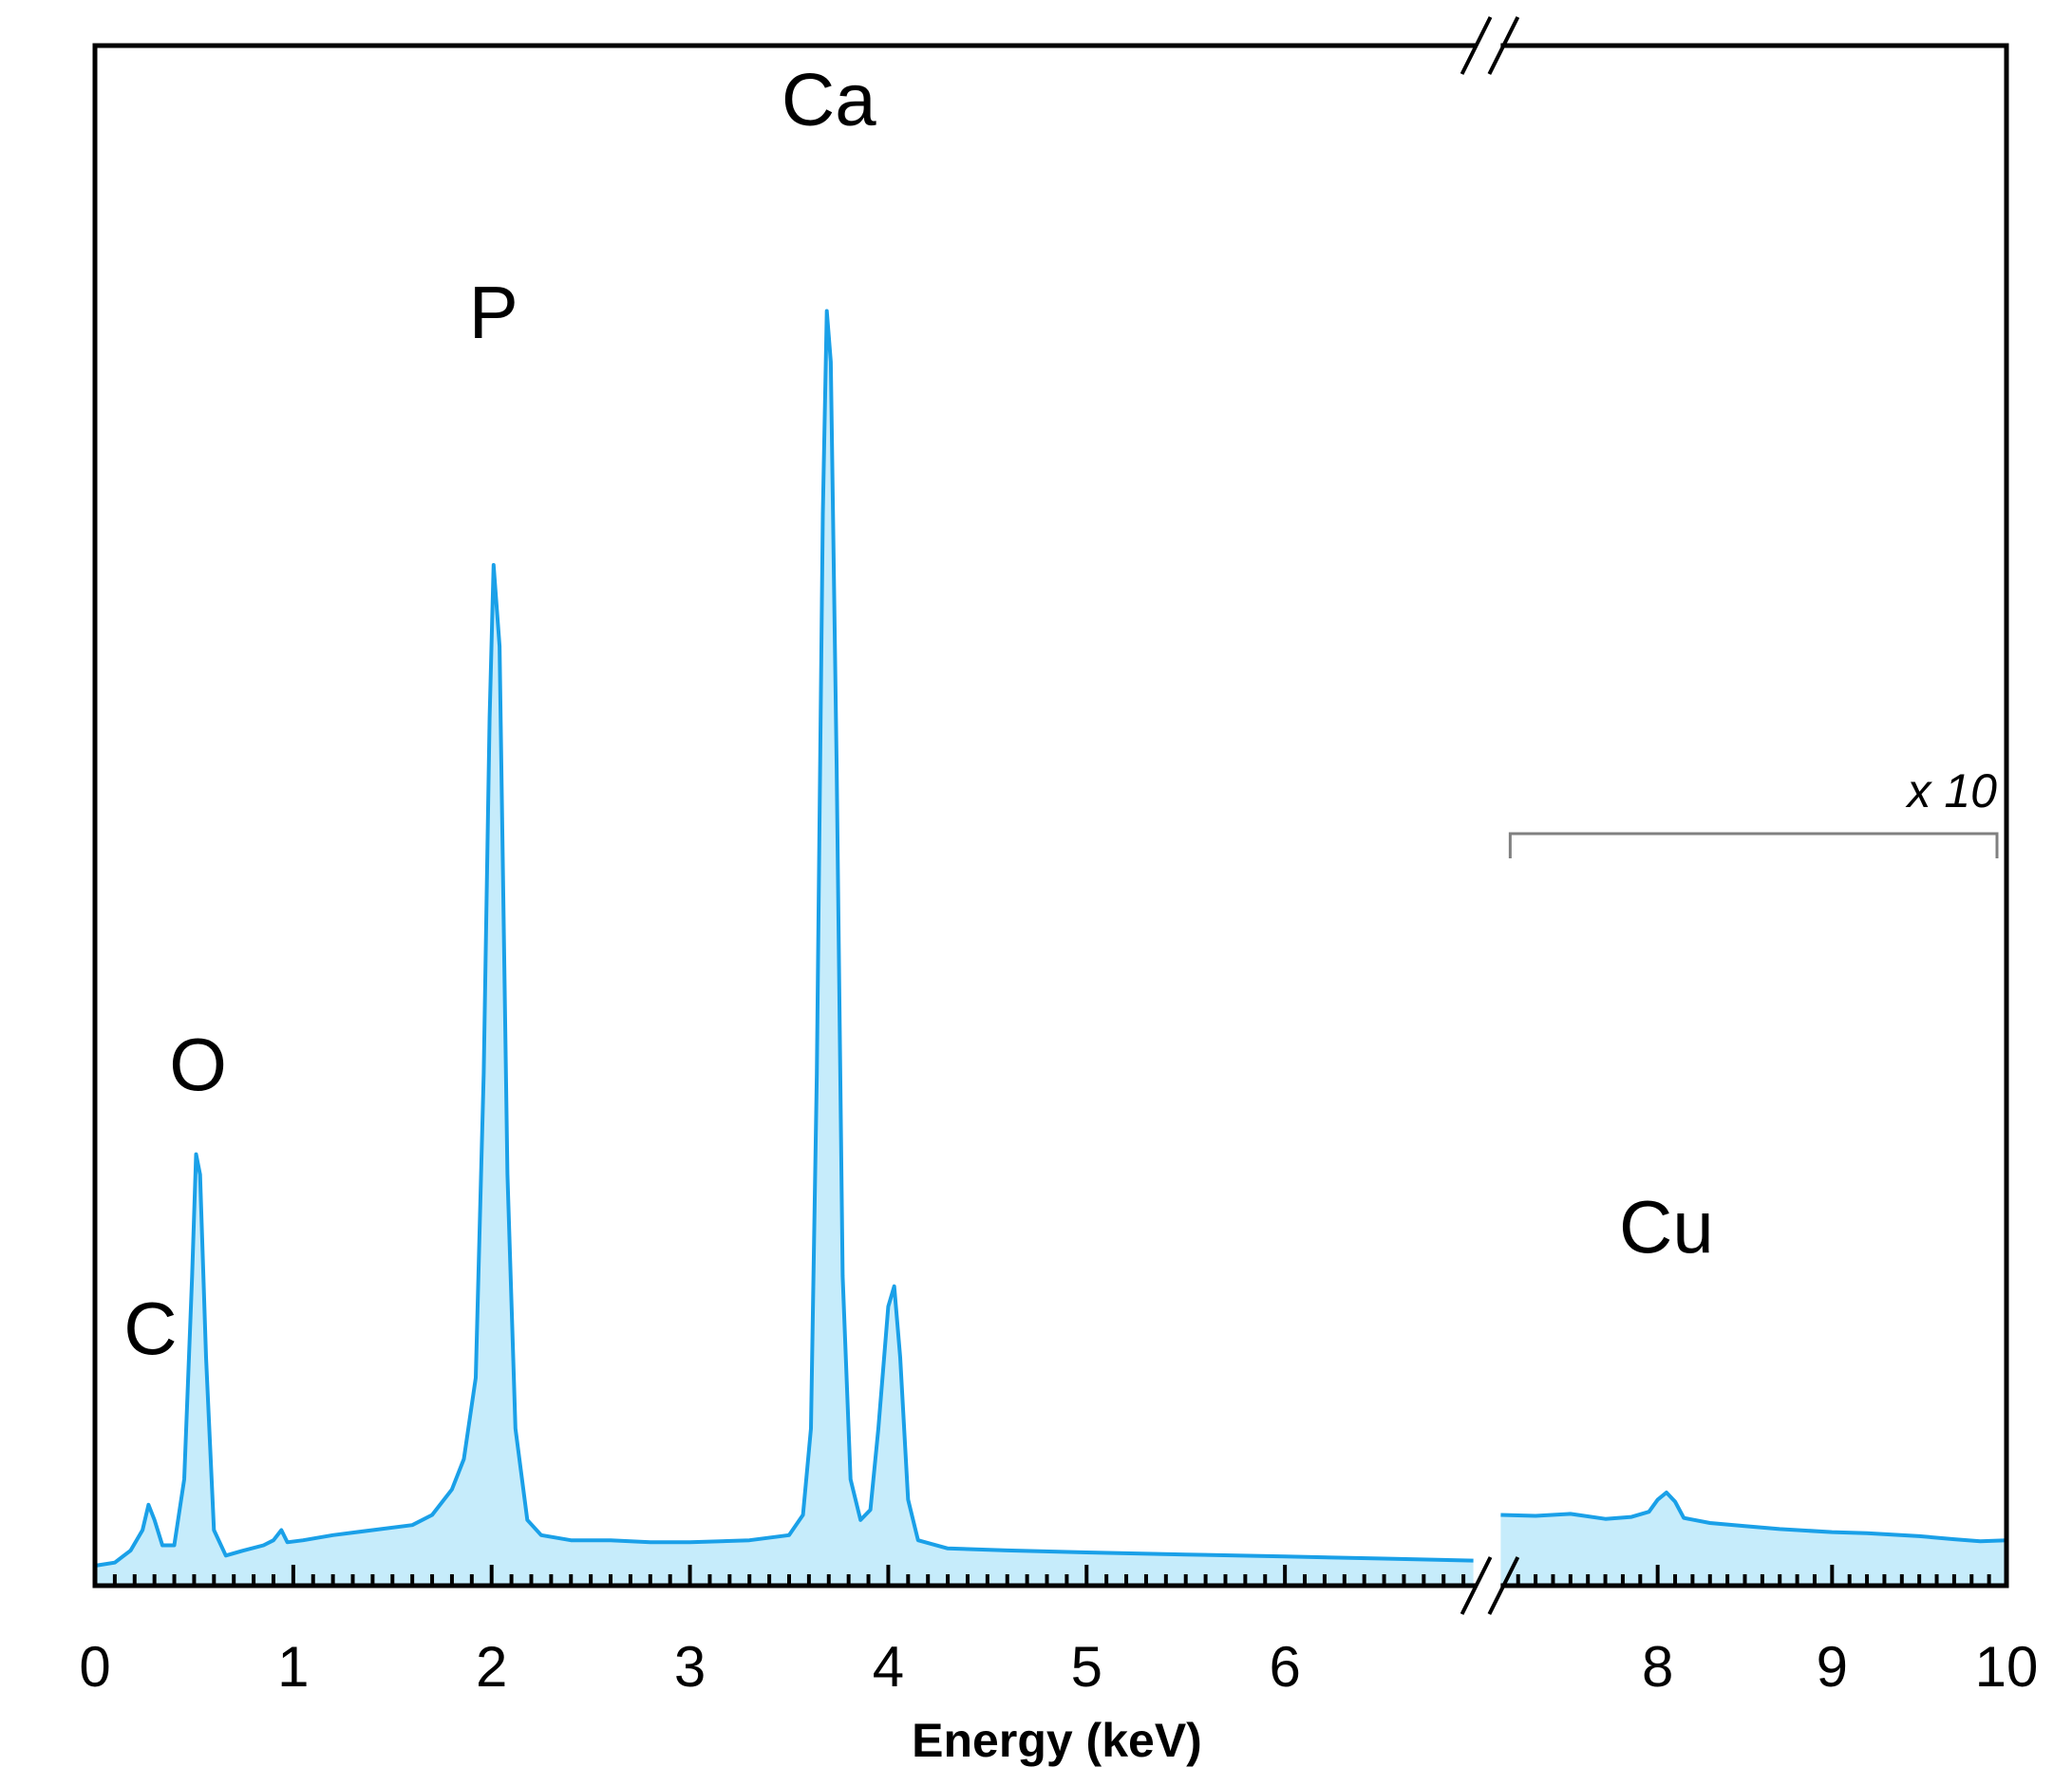 The image size is (2072, 1786). Describe the element at coordinates (829, 99) in the screenshot. I see `peak-label-ca: Ca` at that location.